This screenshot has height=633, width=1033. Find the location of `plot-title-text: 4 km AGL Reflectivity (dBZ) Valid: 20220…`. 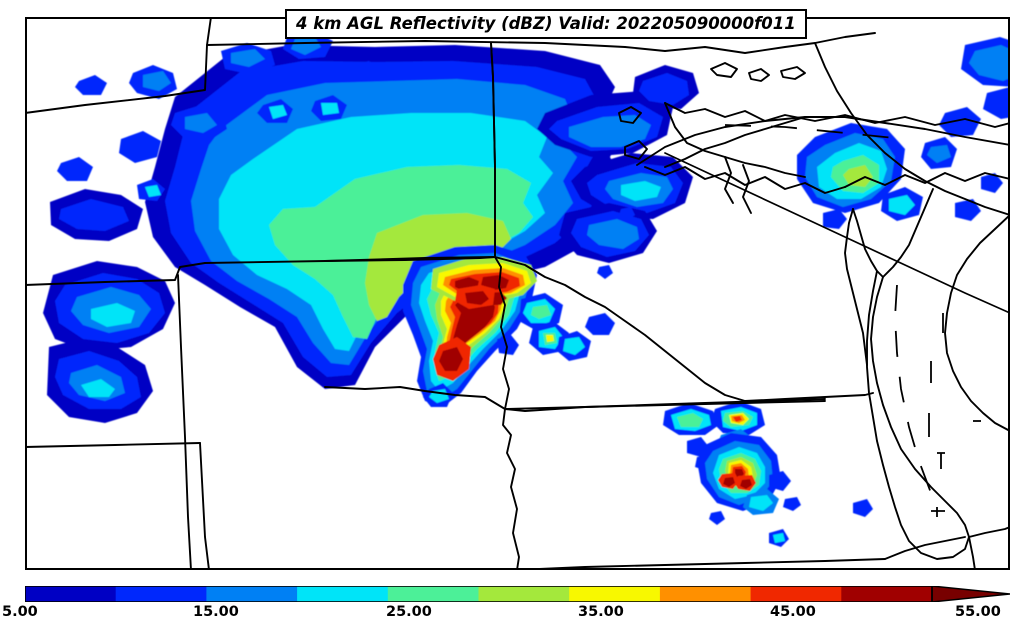

plot-title-text: 4 km AGL Reflectivity (dBZ) Valid: 20220… is located at coordinates (546, 23).